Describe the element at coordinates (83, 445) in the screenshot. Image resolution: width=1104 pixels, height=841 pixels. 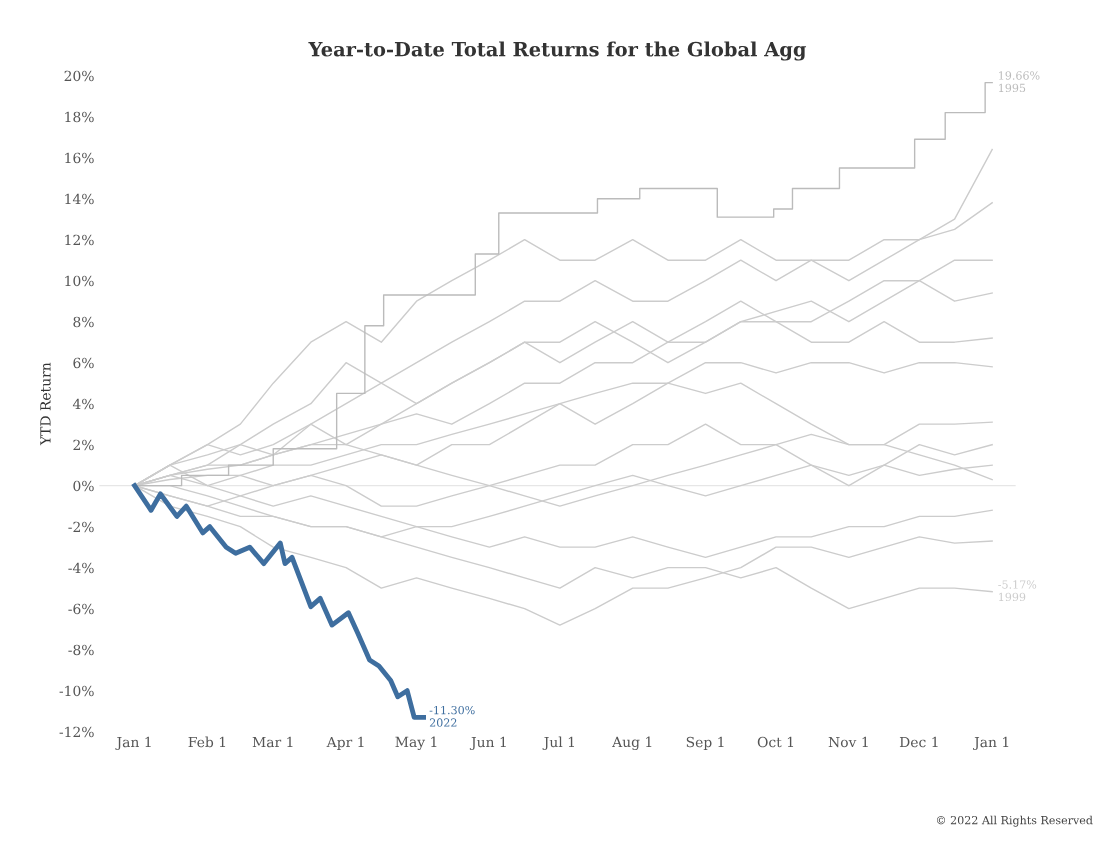
I see `y-tick-label: 2%` at that location.